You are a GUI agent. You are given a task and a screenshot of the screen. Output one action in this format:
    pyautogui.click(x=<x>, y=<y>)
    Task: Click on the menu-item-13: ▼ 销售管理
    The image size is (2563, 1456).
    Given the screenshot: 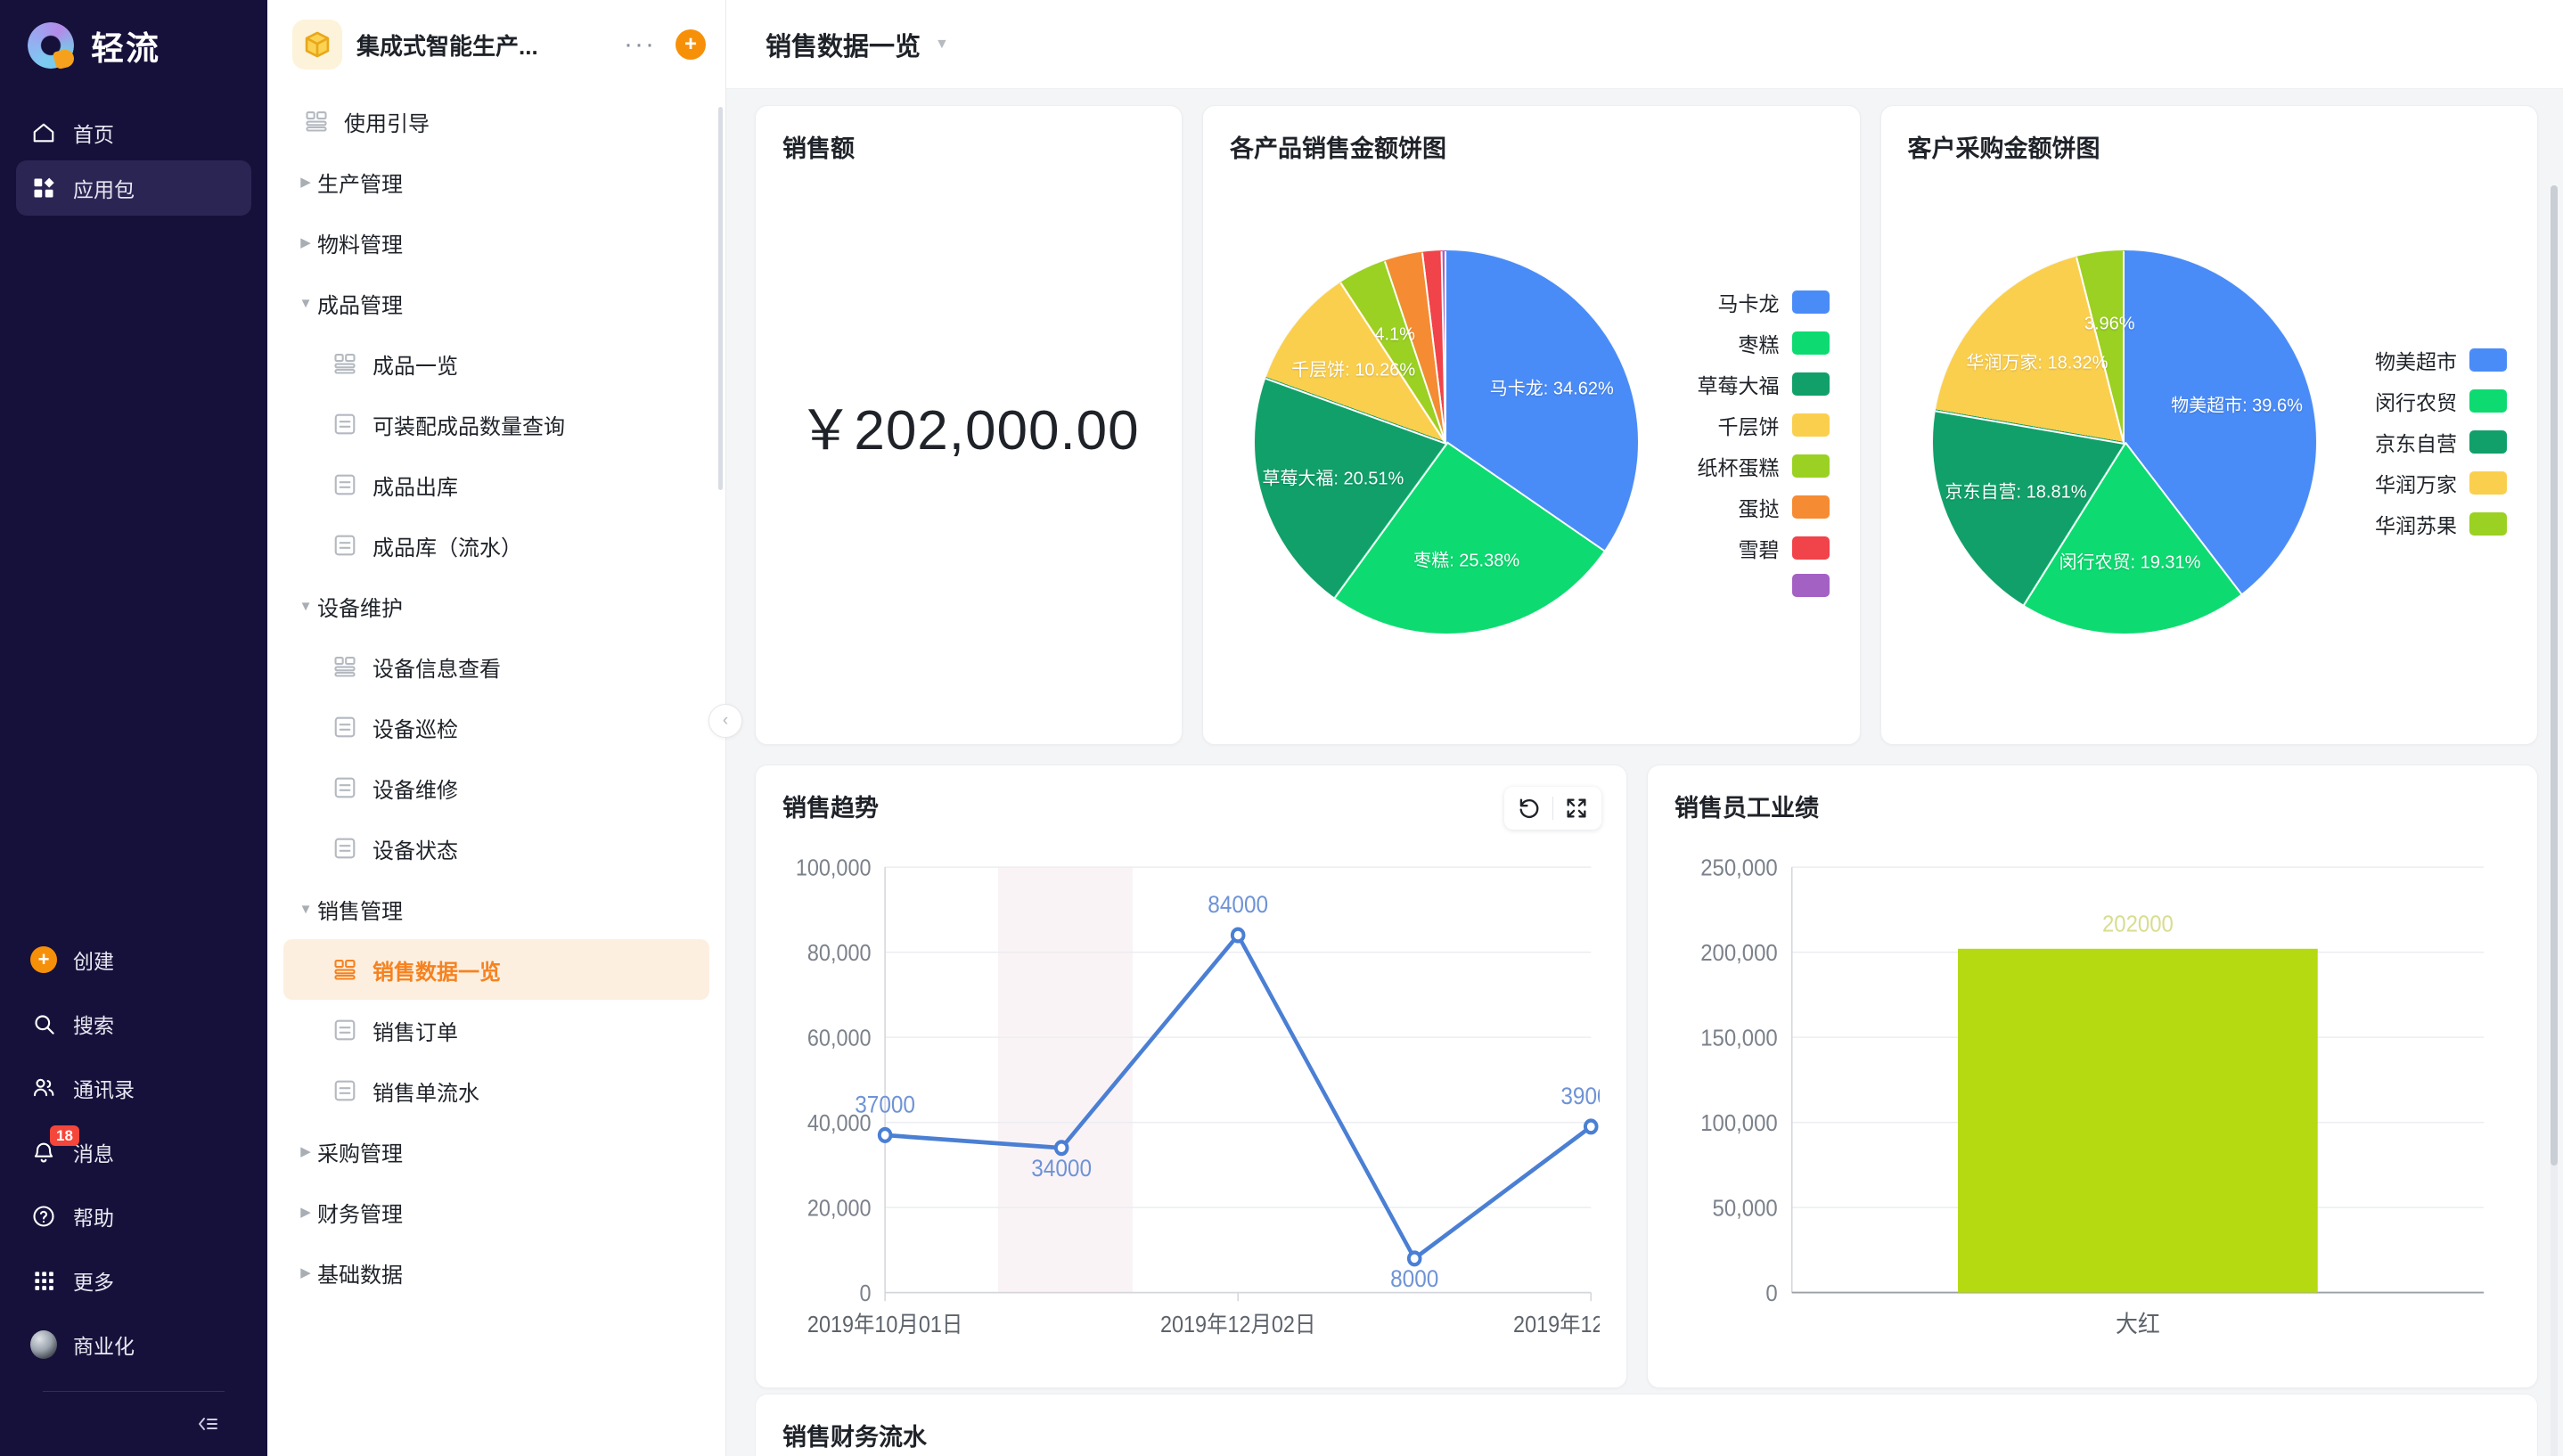 What is the action you would take?
    pyautogui.click(x=496, y=909)
    